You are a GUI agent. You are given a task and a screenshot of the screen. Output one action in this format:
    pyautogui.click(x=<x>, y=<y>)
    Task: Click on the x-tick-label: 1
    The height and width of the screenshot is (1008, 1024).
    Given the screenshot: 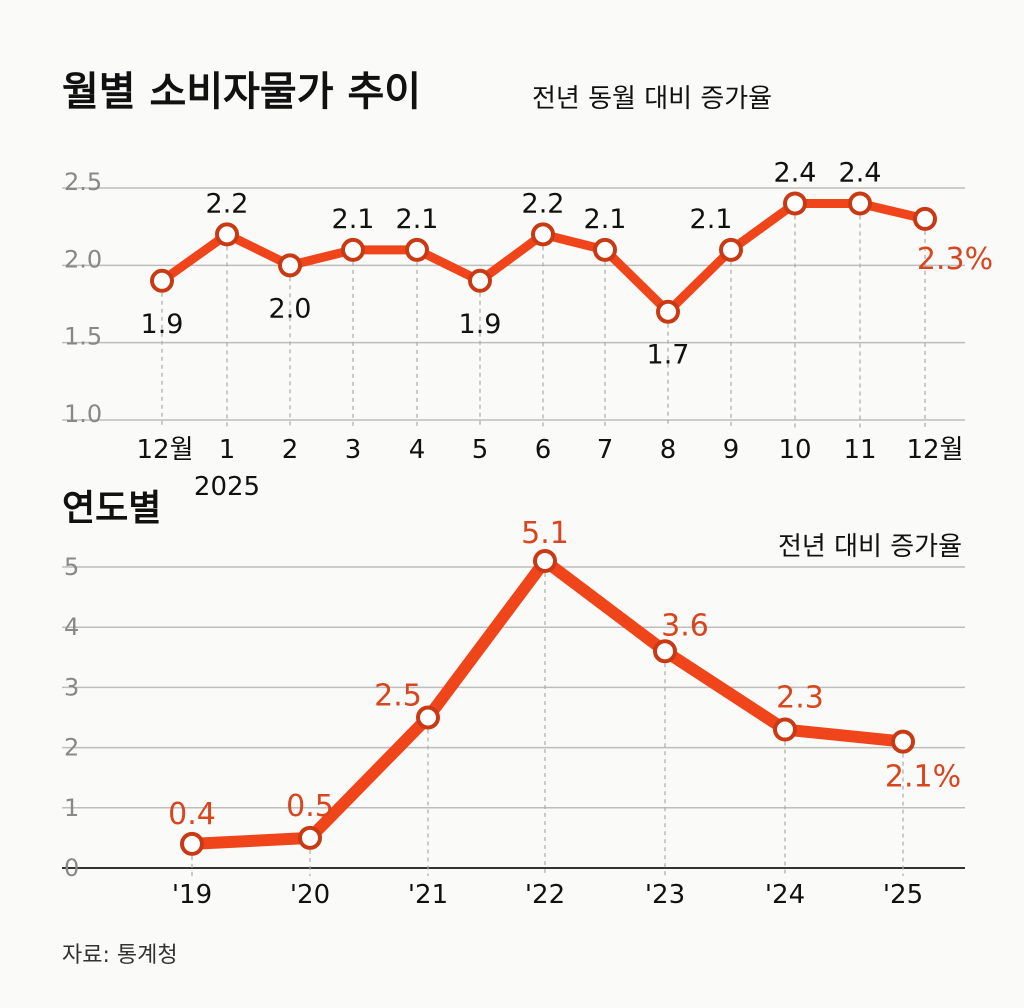 What is the action you would take?
    pyautogui.click(x=227, y=450)
    